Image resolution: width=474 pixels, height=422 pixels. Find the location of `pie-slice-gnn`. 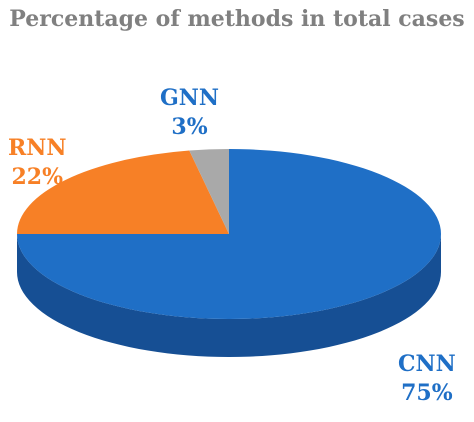

pie-slice-gnn is located at coordinates (209, 191).